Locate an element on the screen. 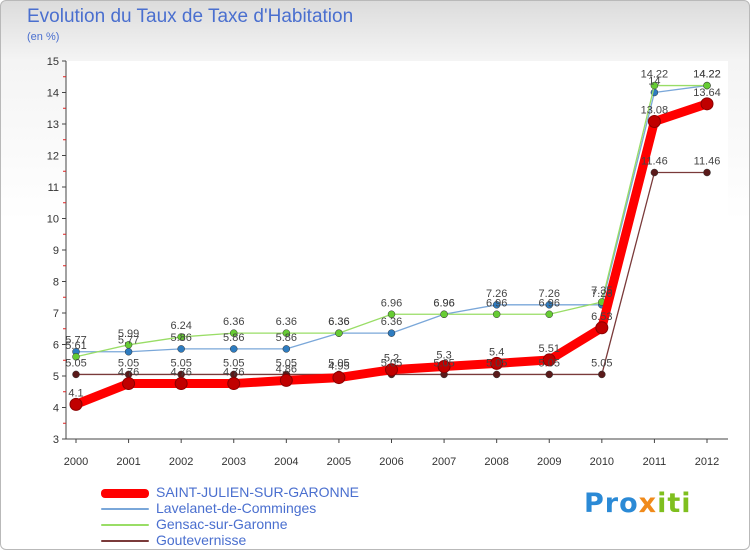  x-tick-label: 2010 is located at coordinates (602, 462).